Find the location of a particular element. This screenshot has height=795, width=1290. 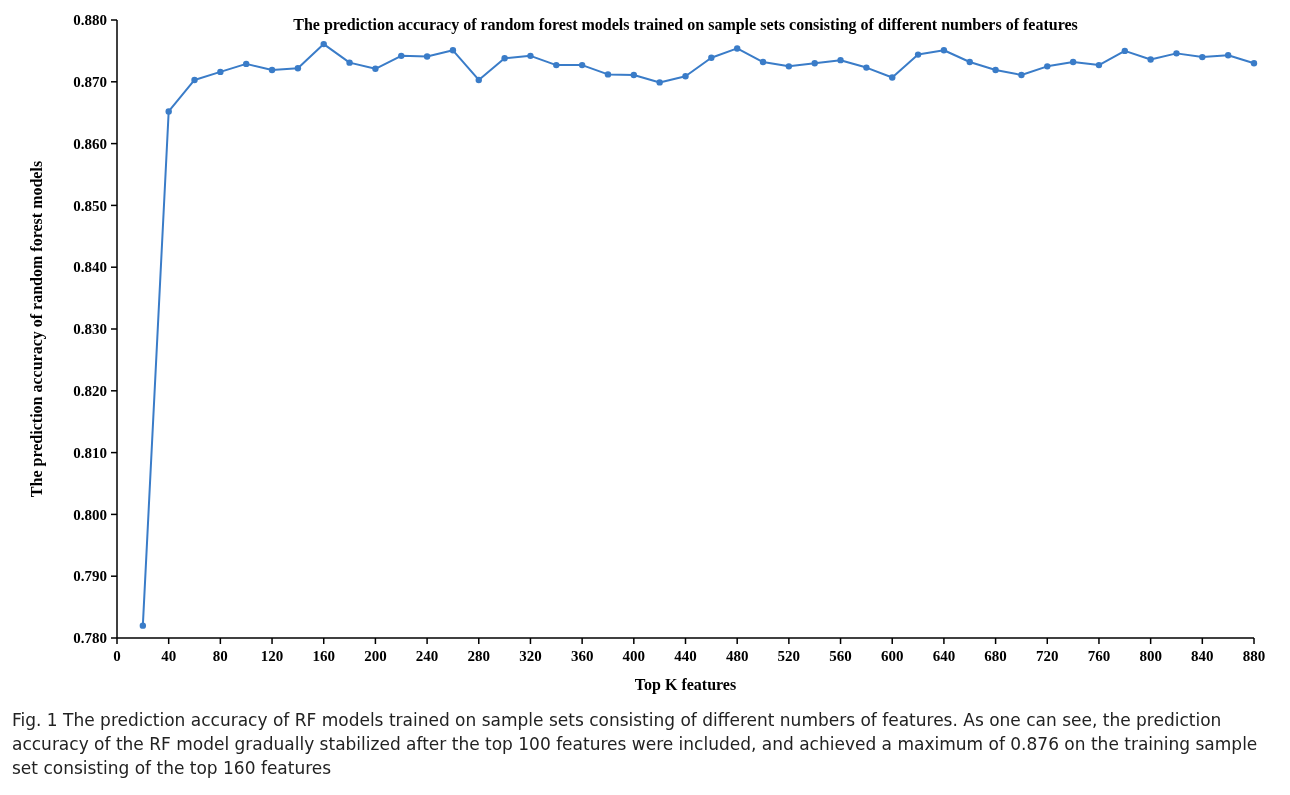

y-tick-label: 0.790 is located at coordinates (90, 576).